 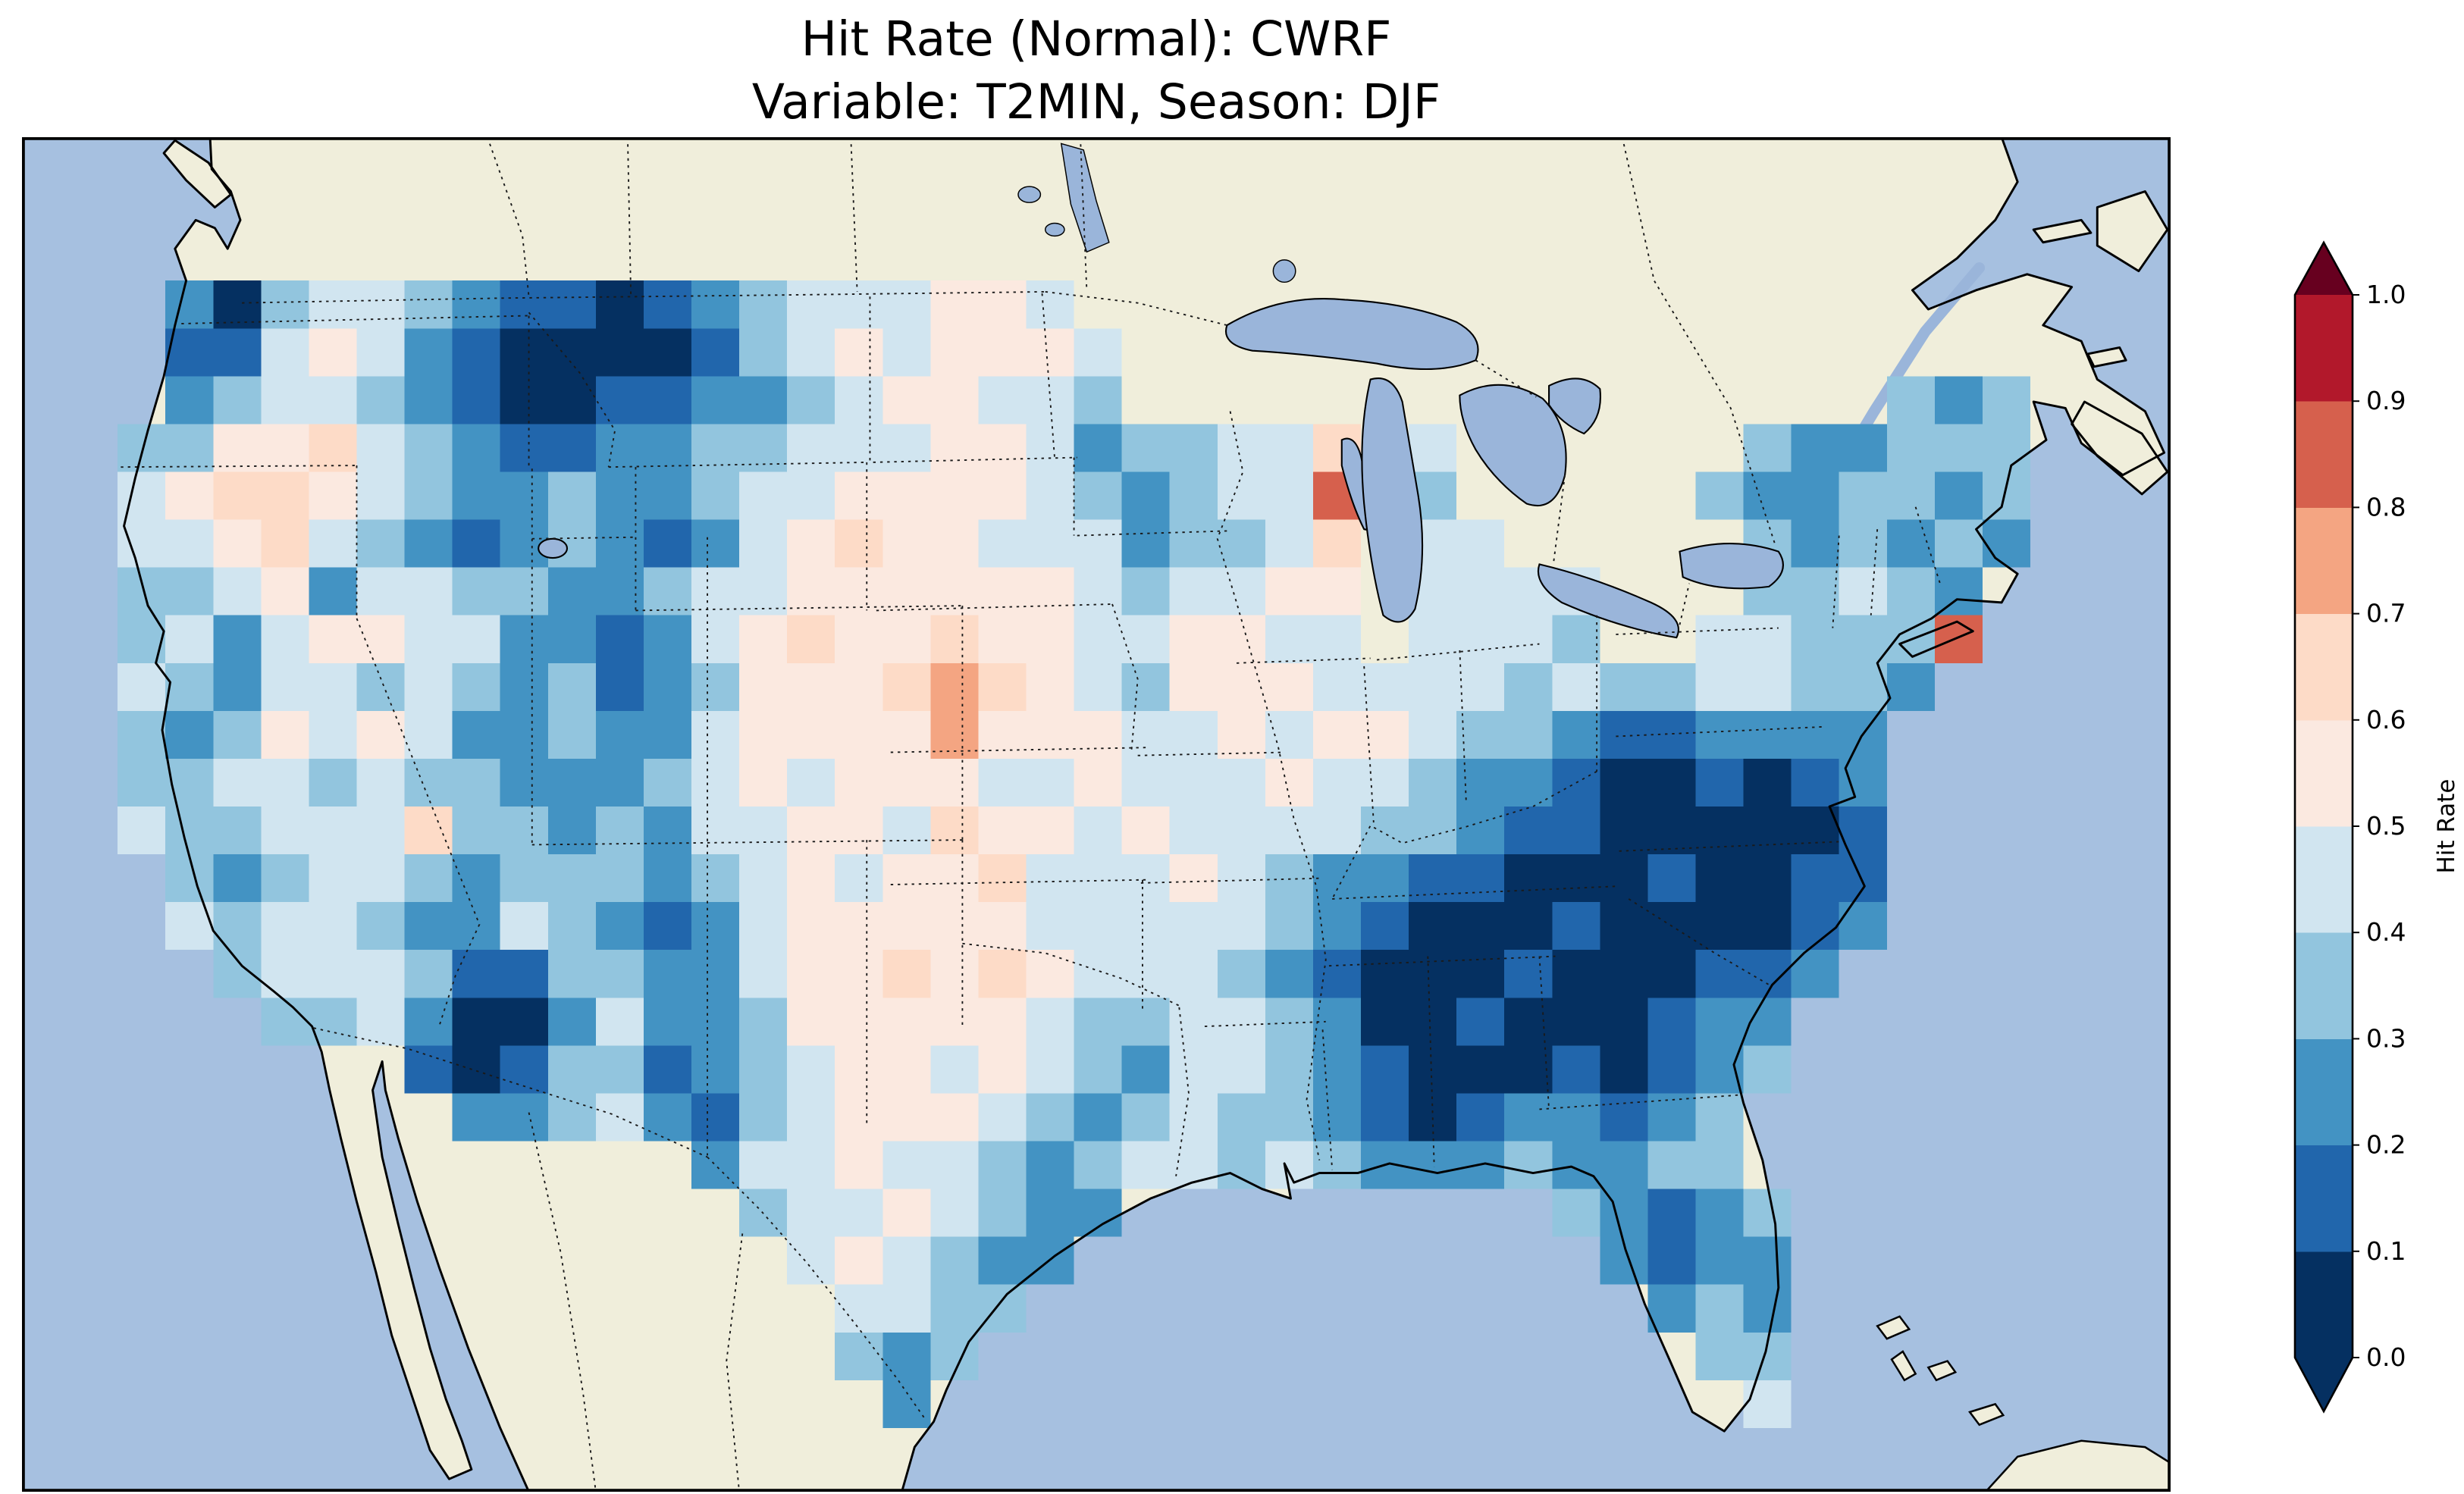 What do you see at coordinates (1352, 334) in the screenshot?
I see `lake-superior` at bounding box center [1352, 334].